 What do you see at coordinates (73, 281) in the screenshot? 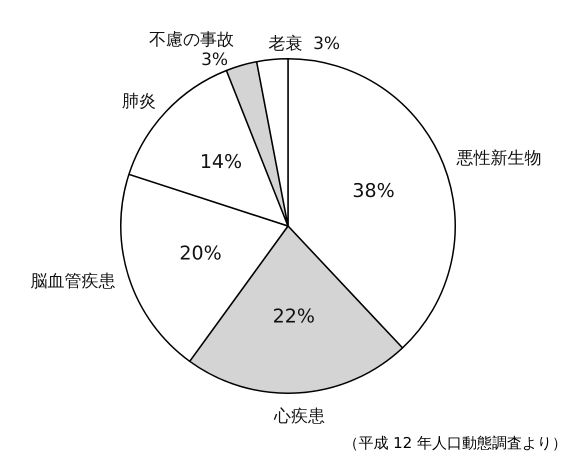
I see `slice-label: 脳血管疾患` at bounding box center [73, 281].